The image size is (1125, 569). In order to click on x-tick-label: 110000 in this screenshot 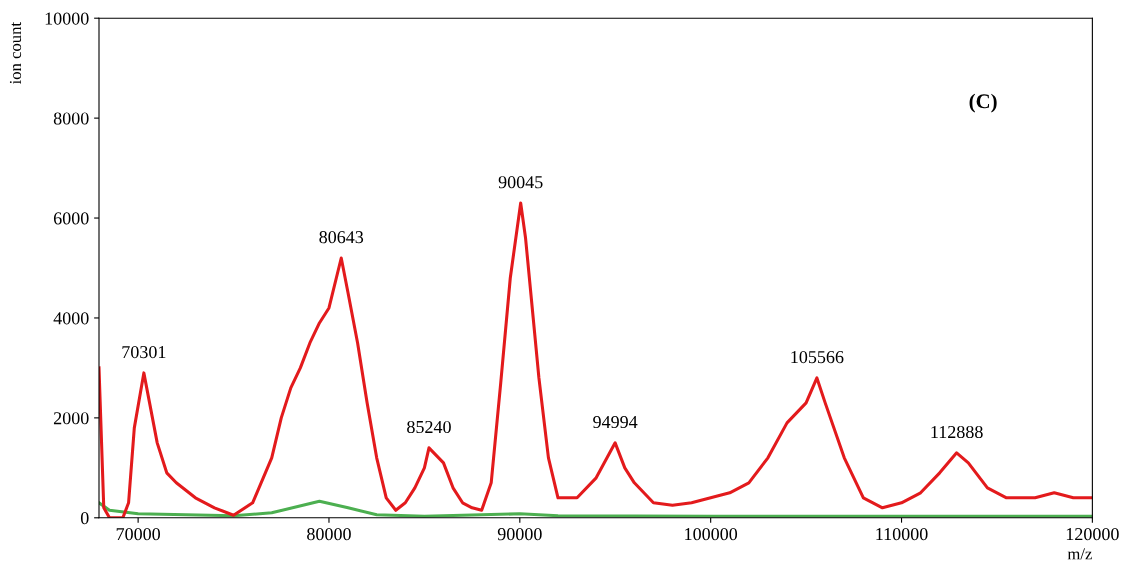, I will do `click(902, 534)`.